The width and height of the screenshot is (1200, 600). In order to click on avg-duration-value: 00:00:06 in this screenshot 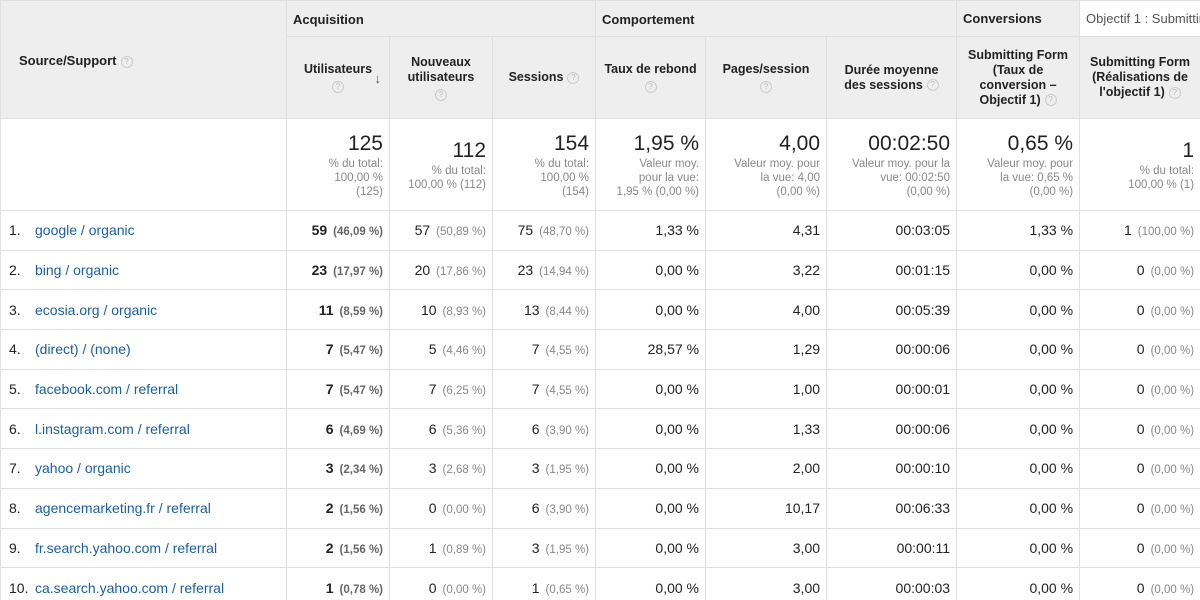, I will do `click(923, 428)`.